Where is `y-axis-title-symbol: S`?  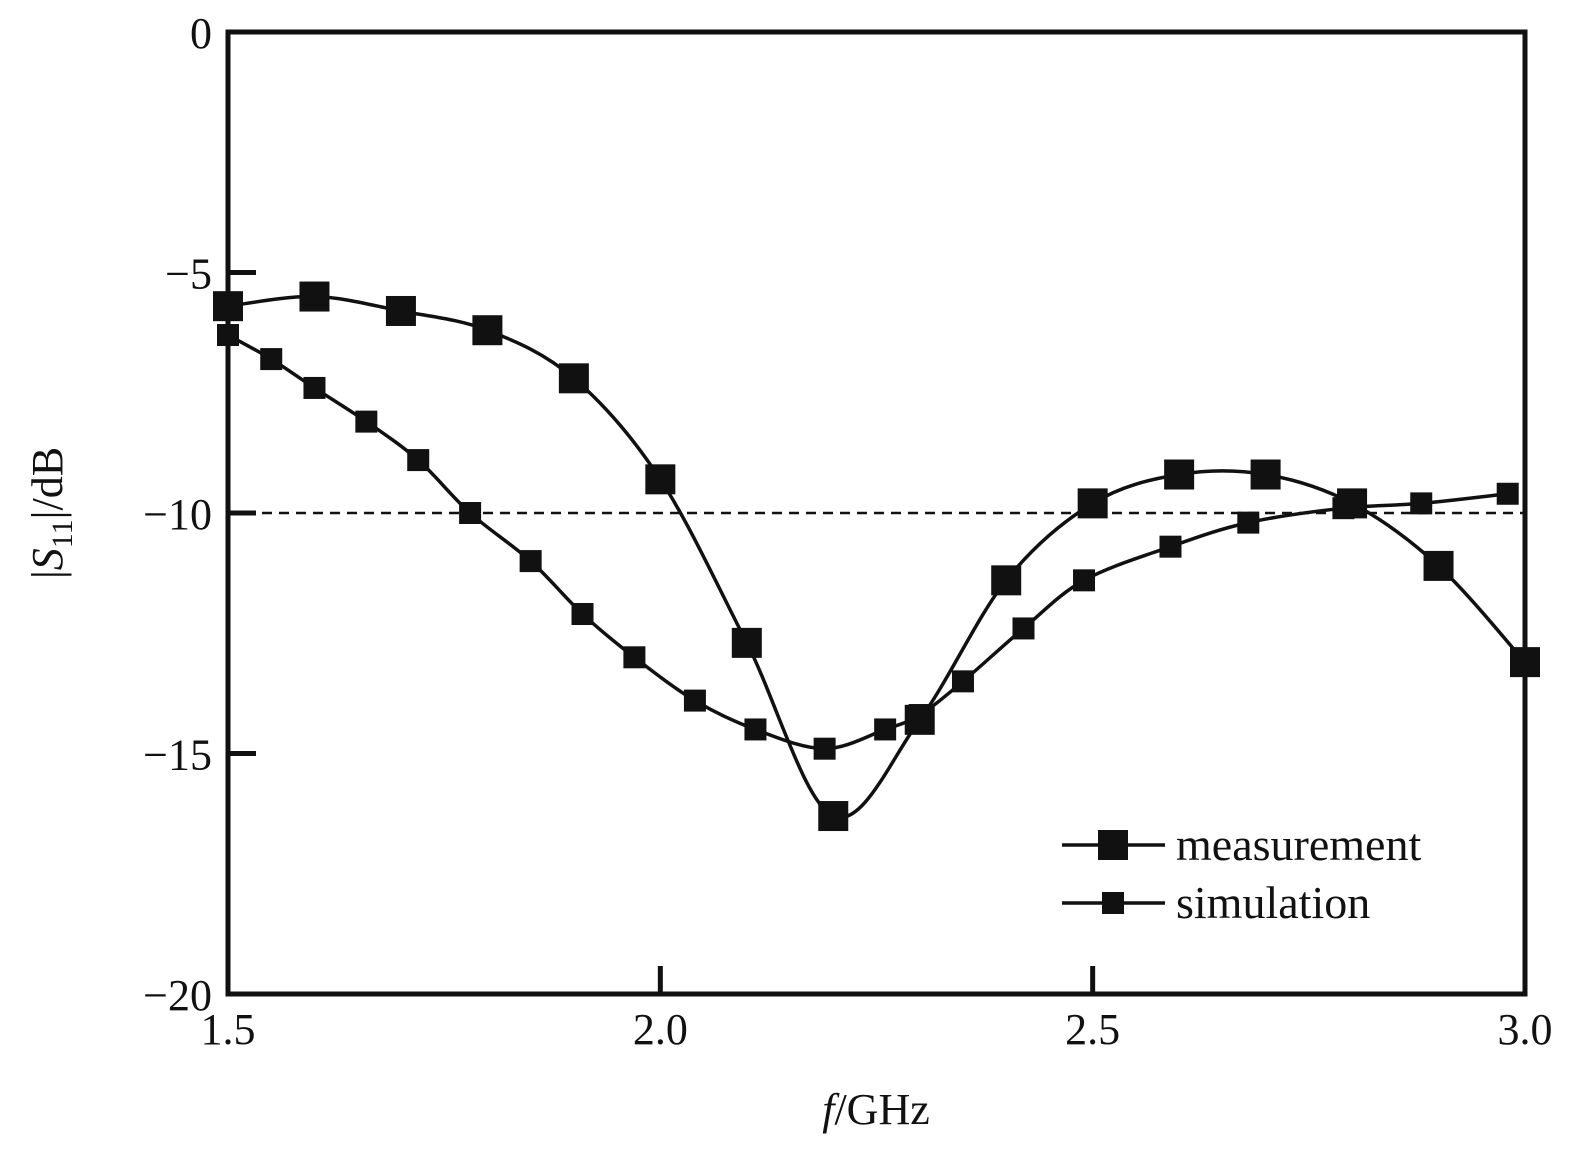 y-axis-title-symbol: S is located at coordinates (47, 559).